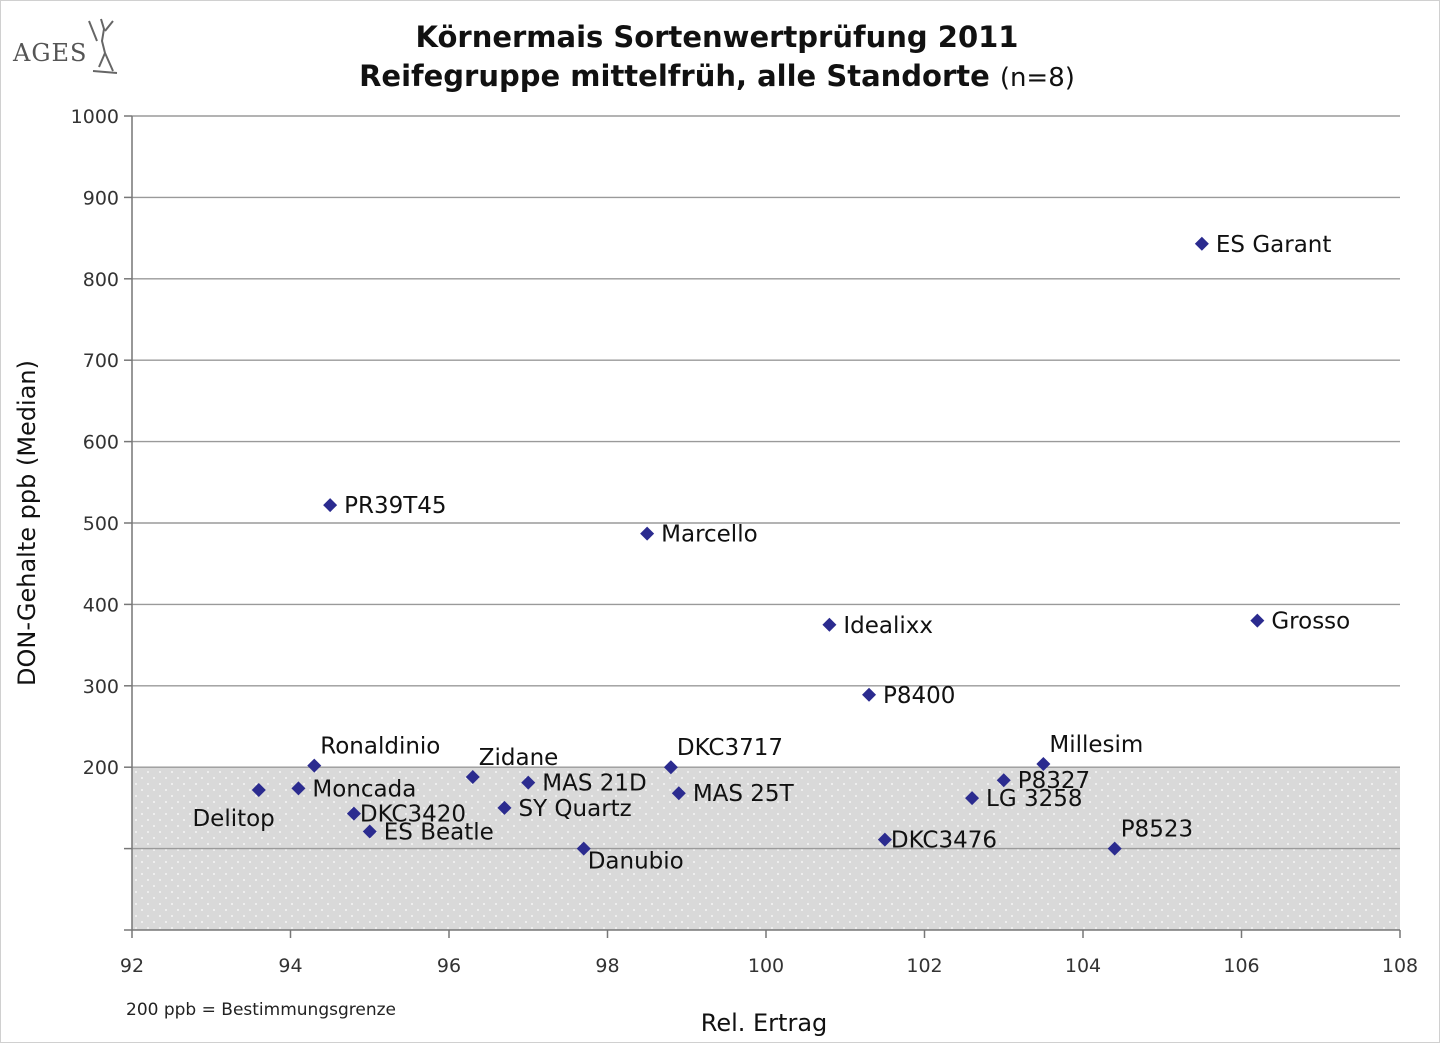 The height and width of the screenshot is (1044, 1440). What do you see at coordinates (1083, 966) in the screenshot?
I see `x-tick-label: 104` at bounding box center [1083, 966].